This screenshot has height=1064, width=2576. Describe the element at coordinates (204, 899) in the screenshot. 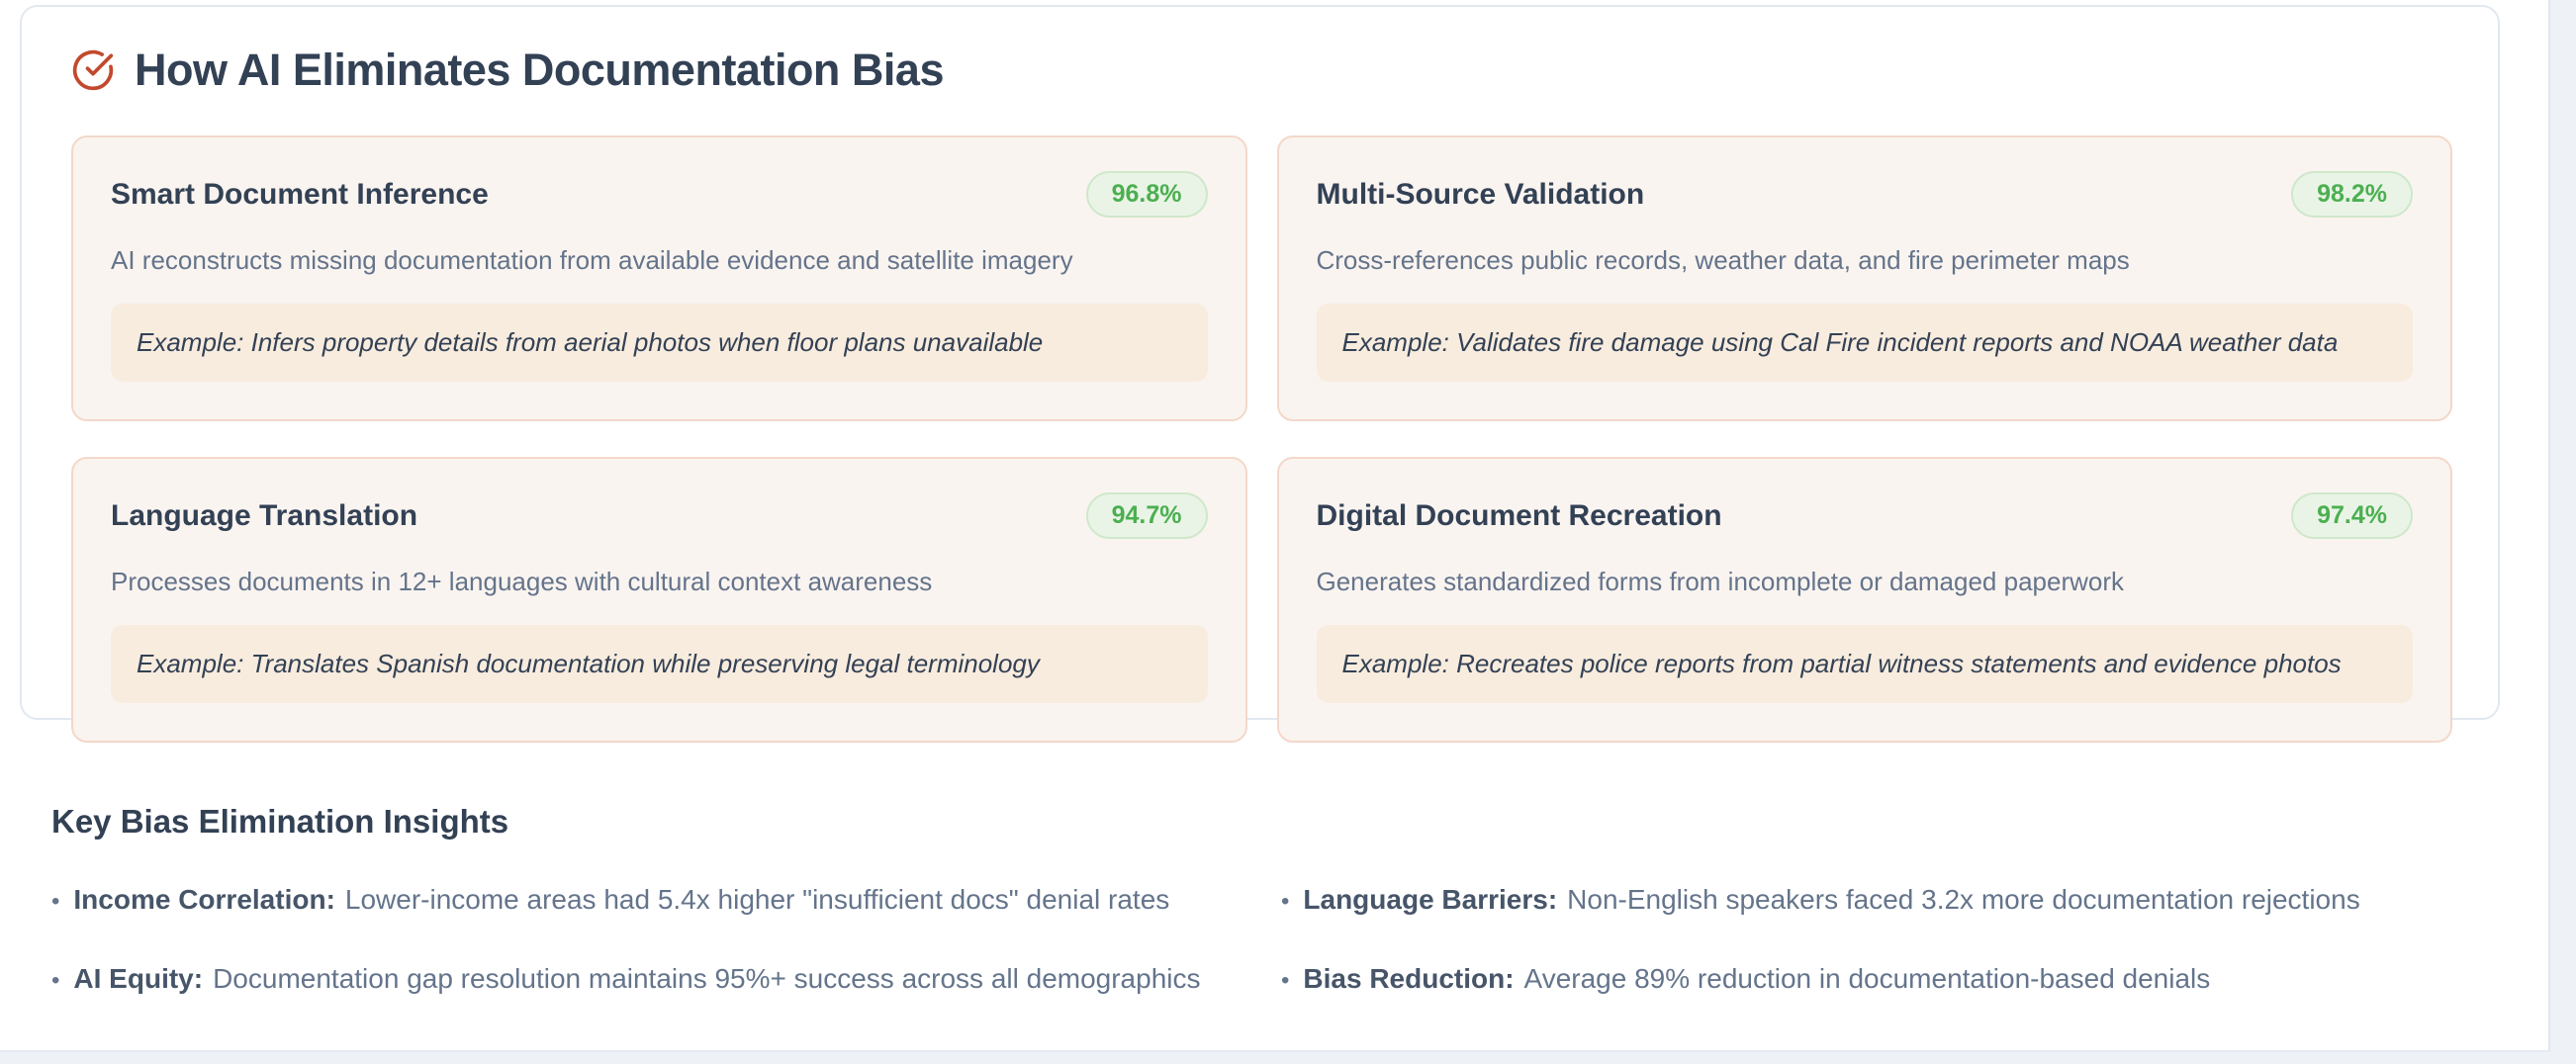

I see `insight-label: Income Correlation:` at that location.